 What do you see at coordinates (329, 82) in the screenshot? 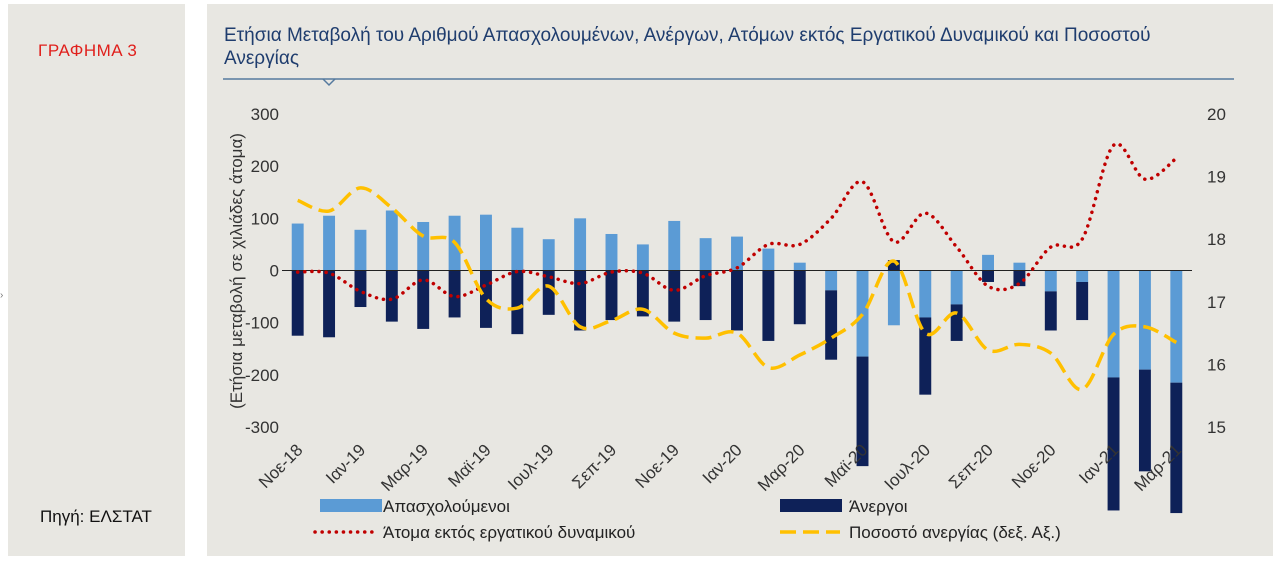
I see `title-rule-notch` at bounding box center [329, 82].